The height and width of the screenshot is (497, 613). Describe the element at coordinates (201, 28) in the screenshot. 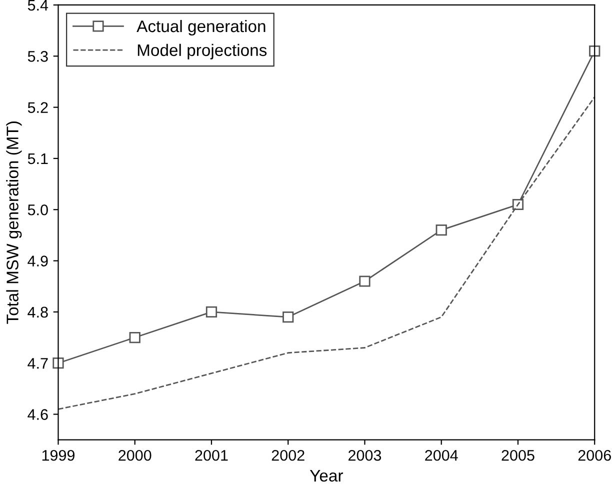

I see `legend-label: Actual generation` at that location.